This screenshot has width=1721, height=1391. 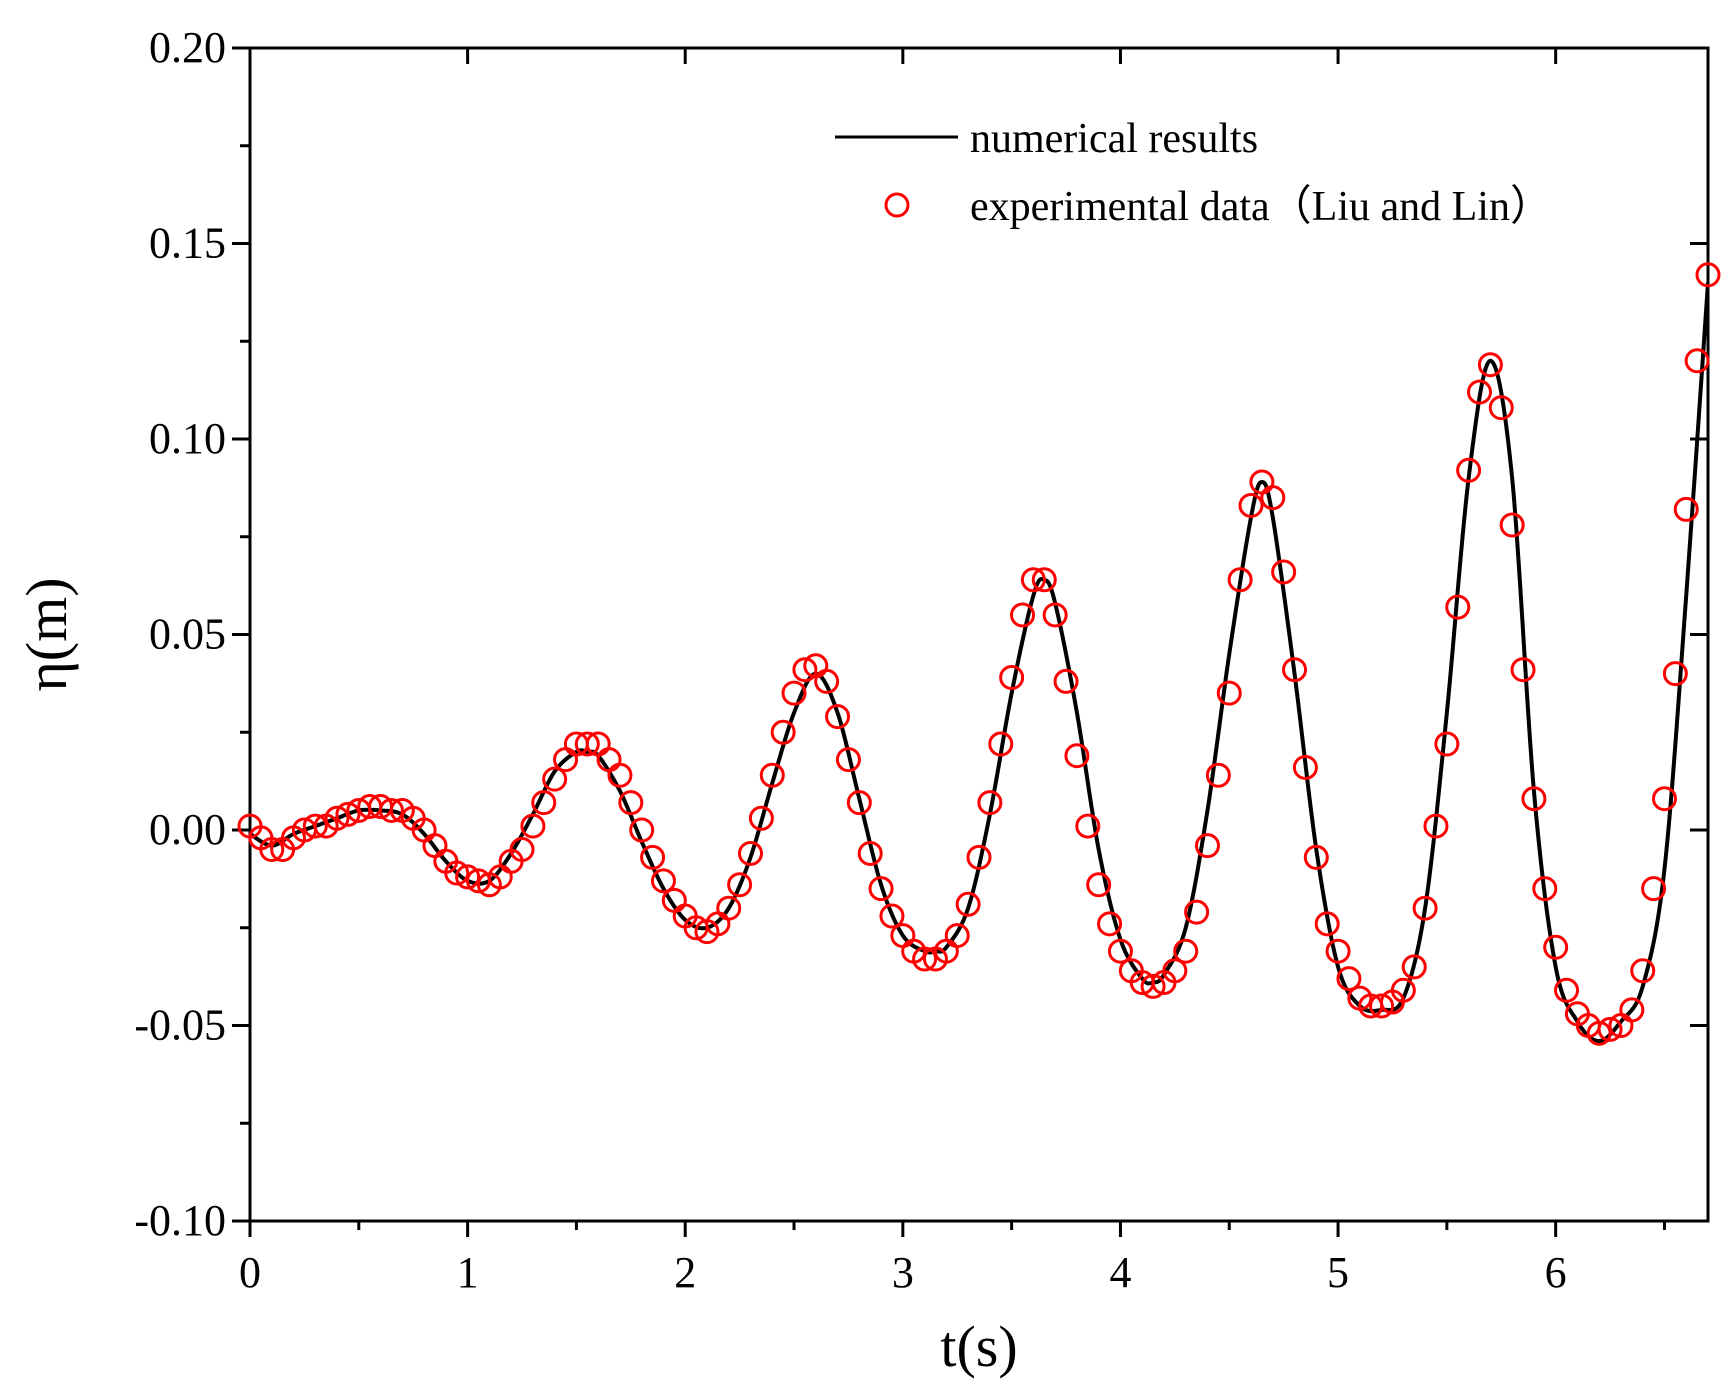 I want to click on x-tick-label: 5, so click(x=1338, y=1272).